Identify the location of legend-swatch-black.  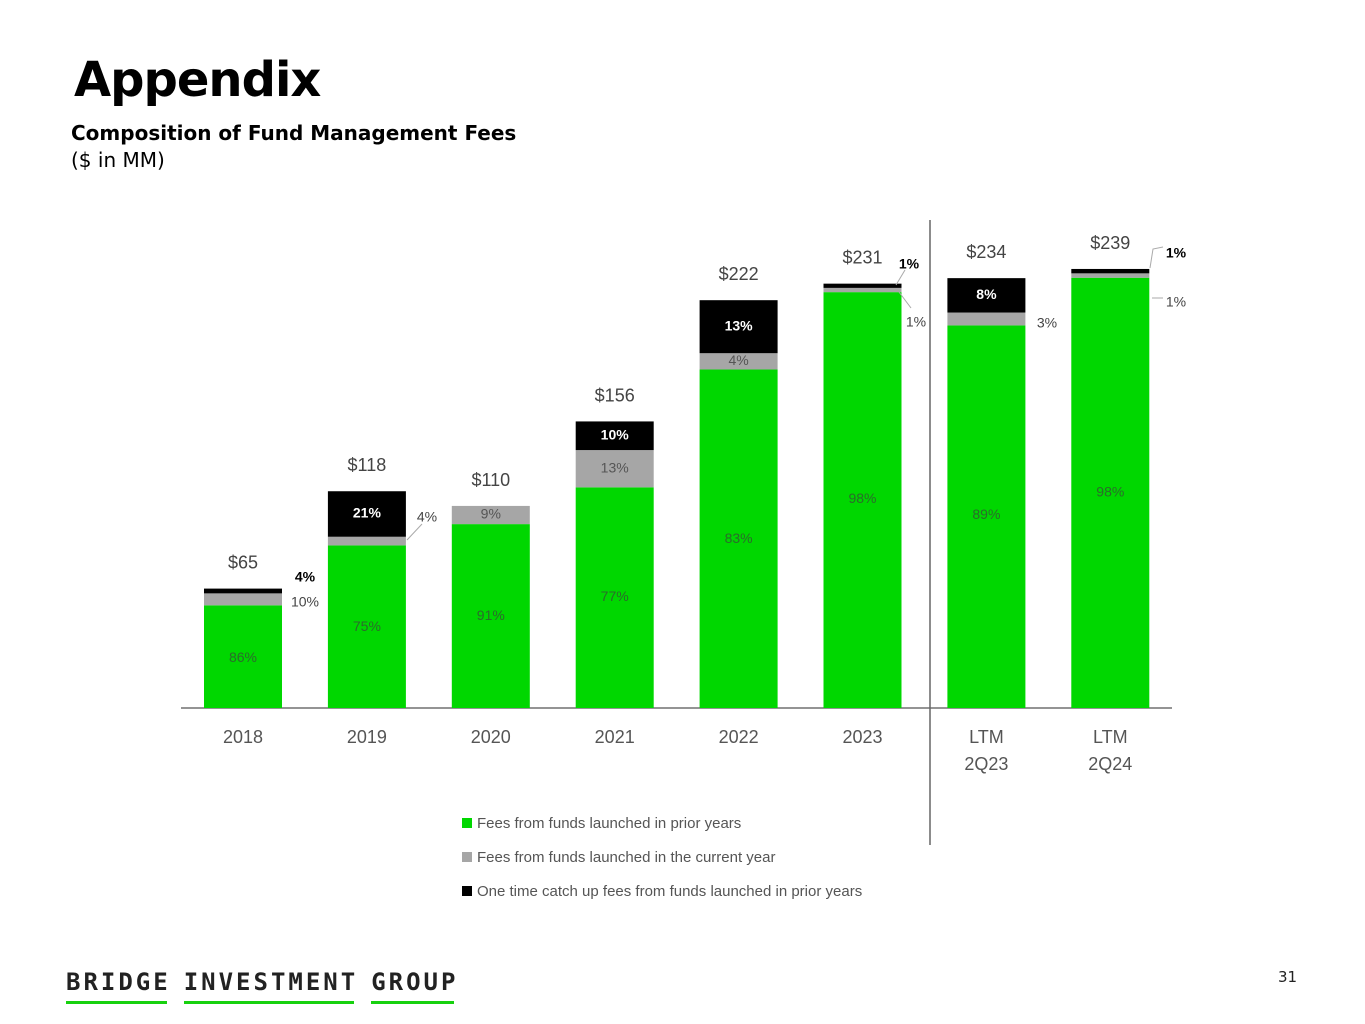
(467, 891).